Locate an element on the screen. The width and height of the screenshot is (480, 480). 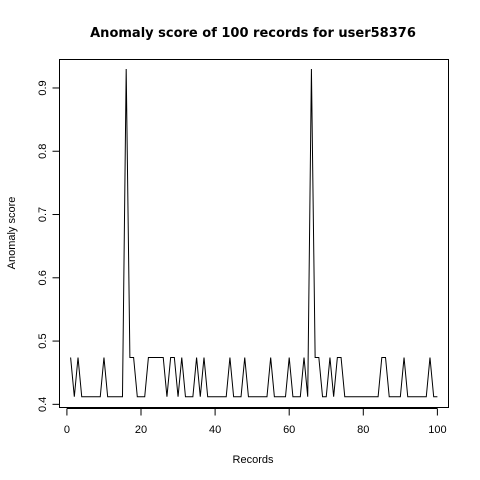
y-axis-label: Anomaly score is located at coordinates (12, 233).